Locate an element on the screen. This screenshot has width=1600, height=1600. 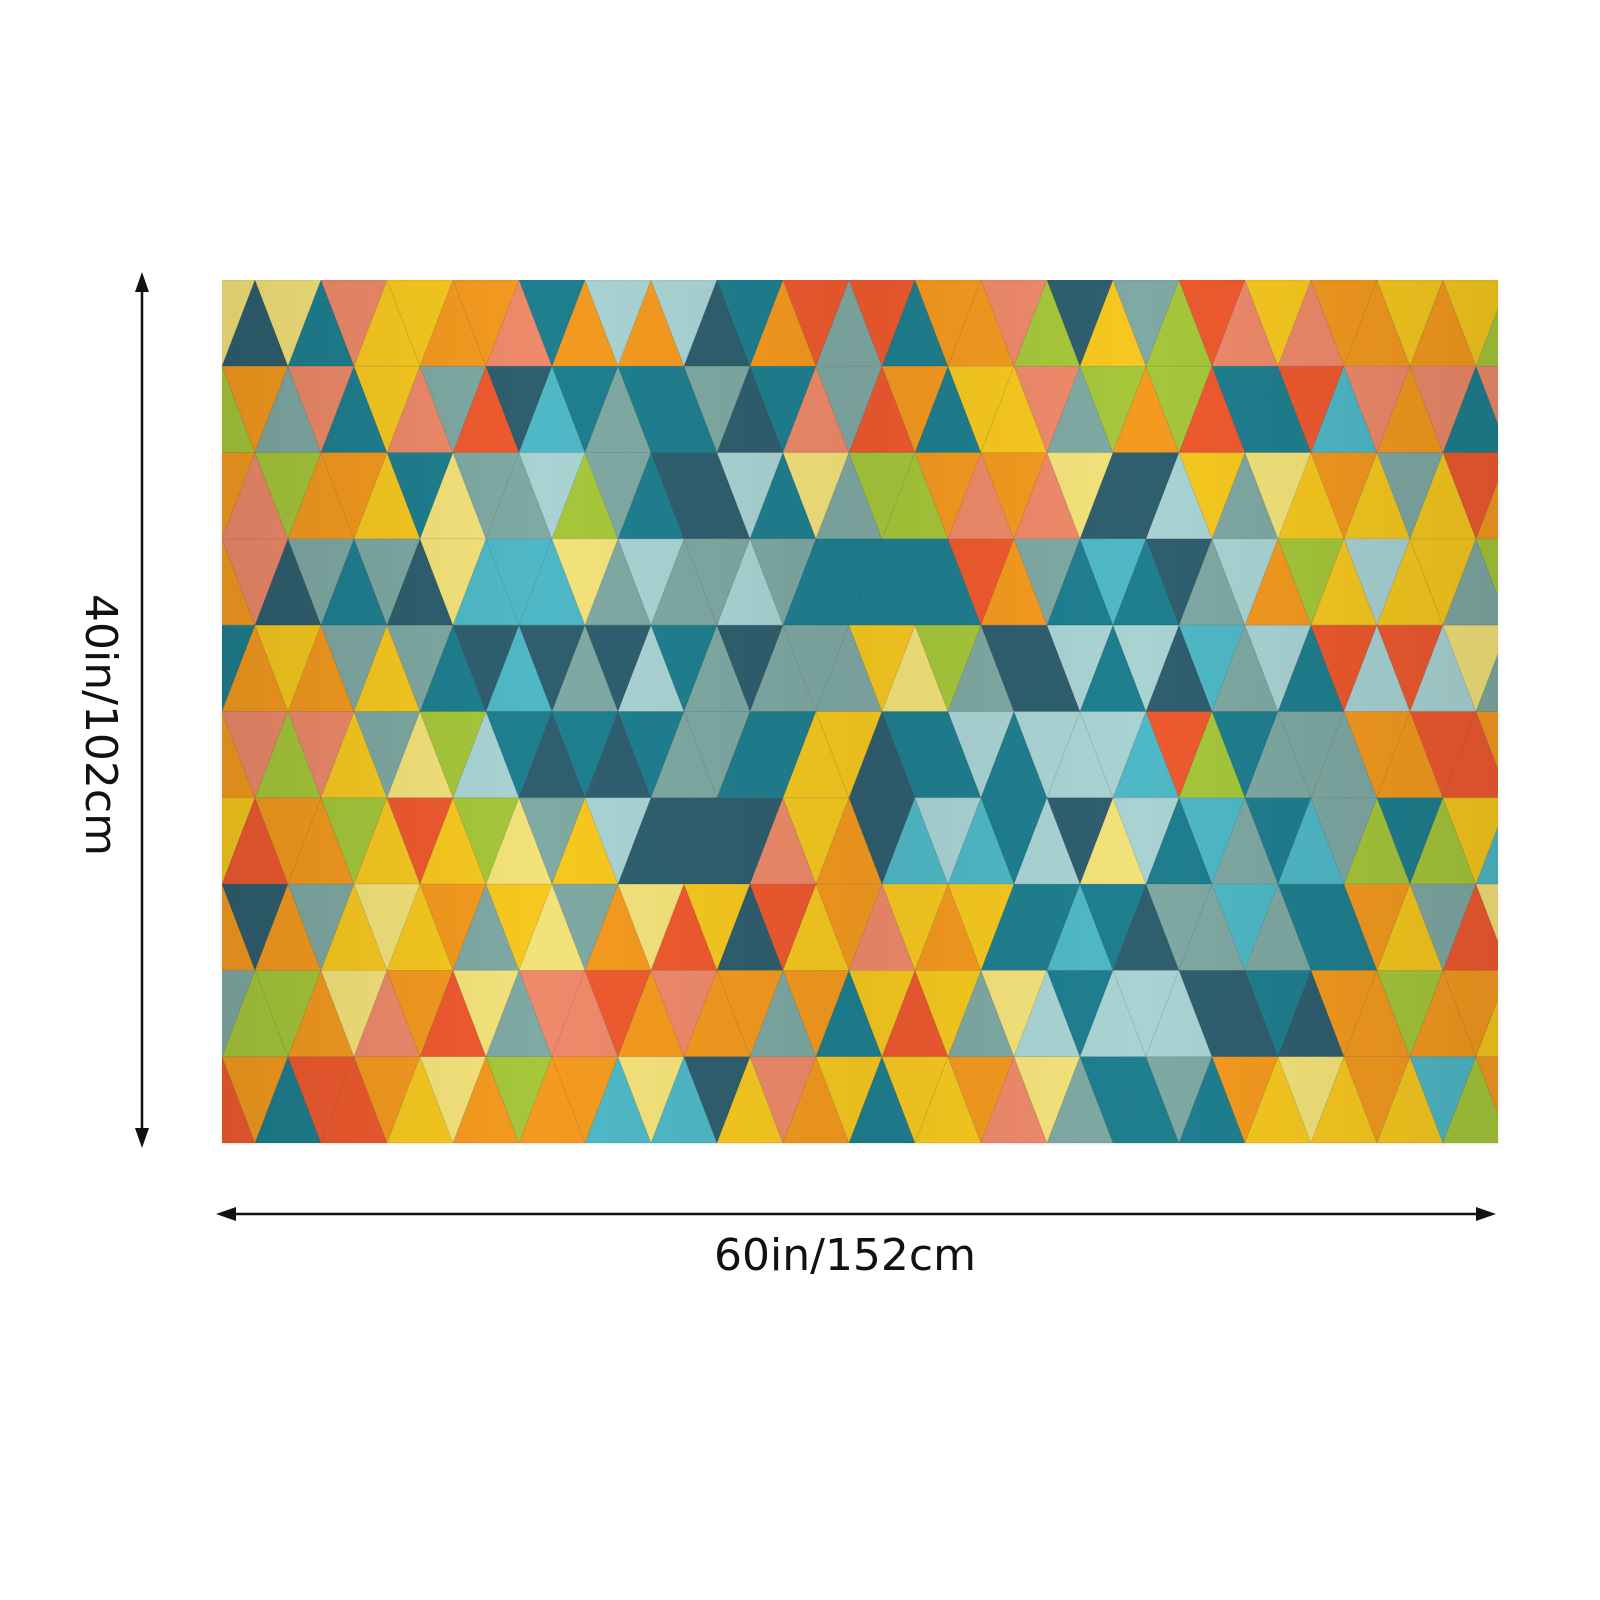
height-label: 40in/102cm is located at coordinates (100, 725).